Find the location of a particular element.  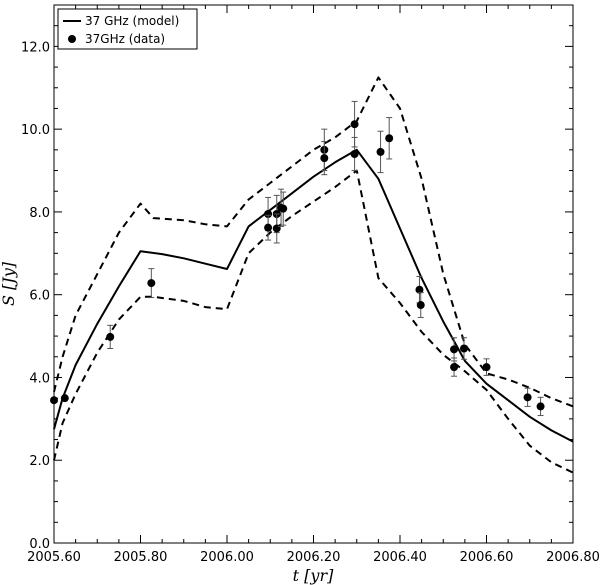

y-tick-label: 2.0 is located at coordinates (39, 461).